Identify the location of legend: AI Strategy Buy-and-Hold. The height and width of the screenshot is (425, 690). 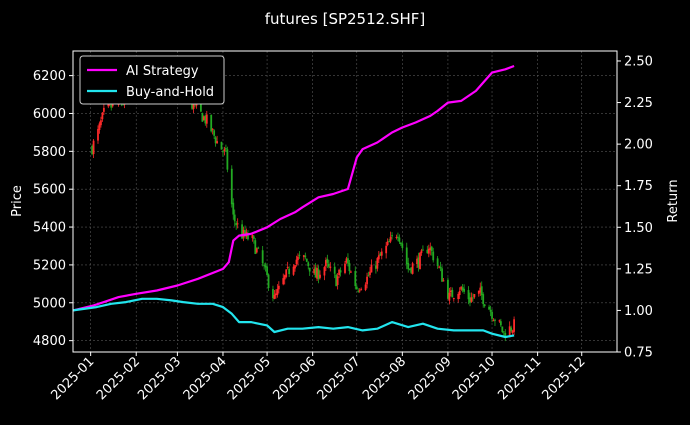
(152, 80).